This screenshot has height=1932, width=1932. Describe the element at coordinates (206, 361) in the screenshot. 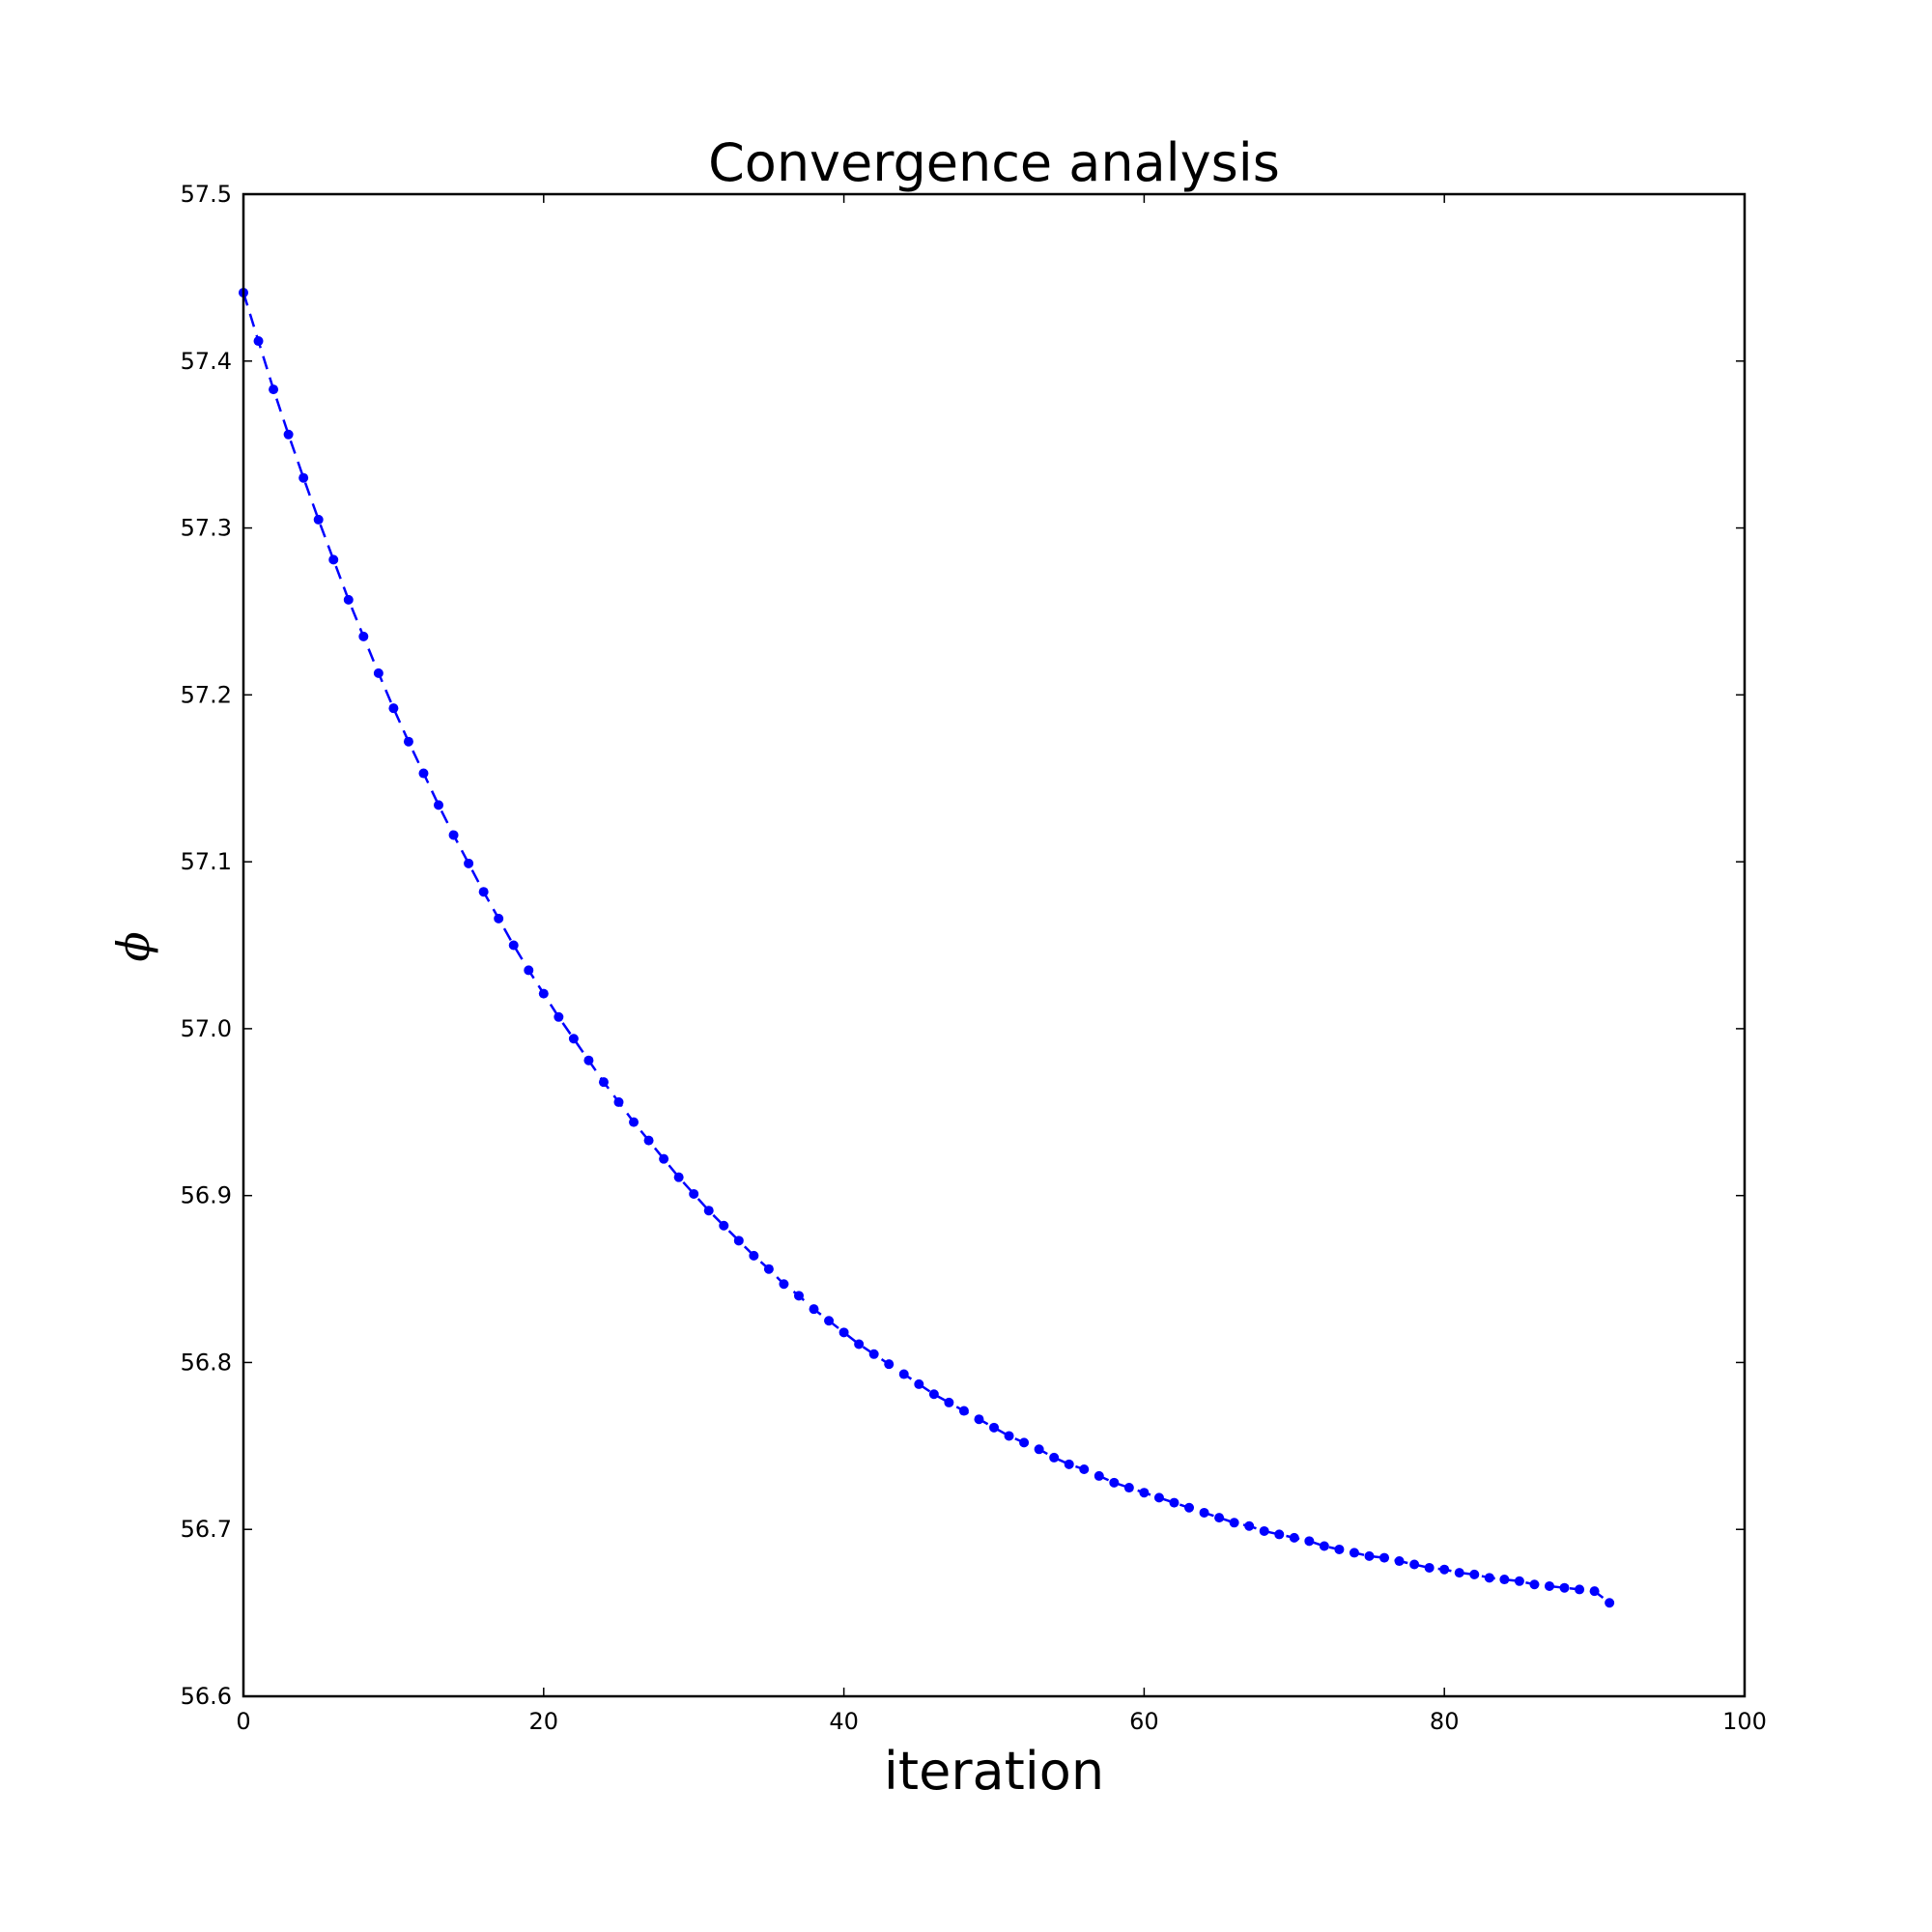

I see `y-tick-label: 57.4` at that location.